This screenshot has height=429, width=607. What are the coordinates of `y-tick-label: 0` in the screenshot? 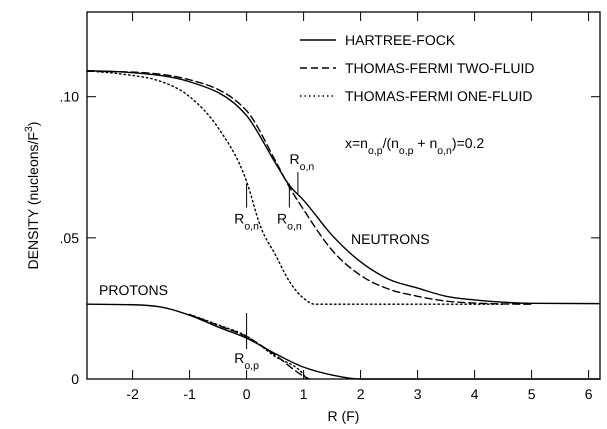 It's located at (75, 379).